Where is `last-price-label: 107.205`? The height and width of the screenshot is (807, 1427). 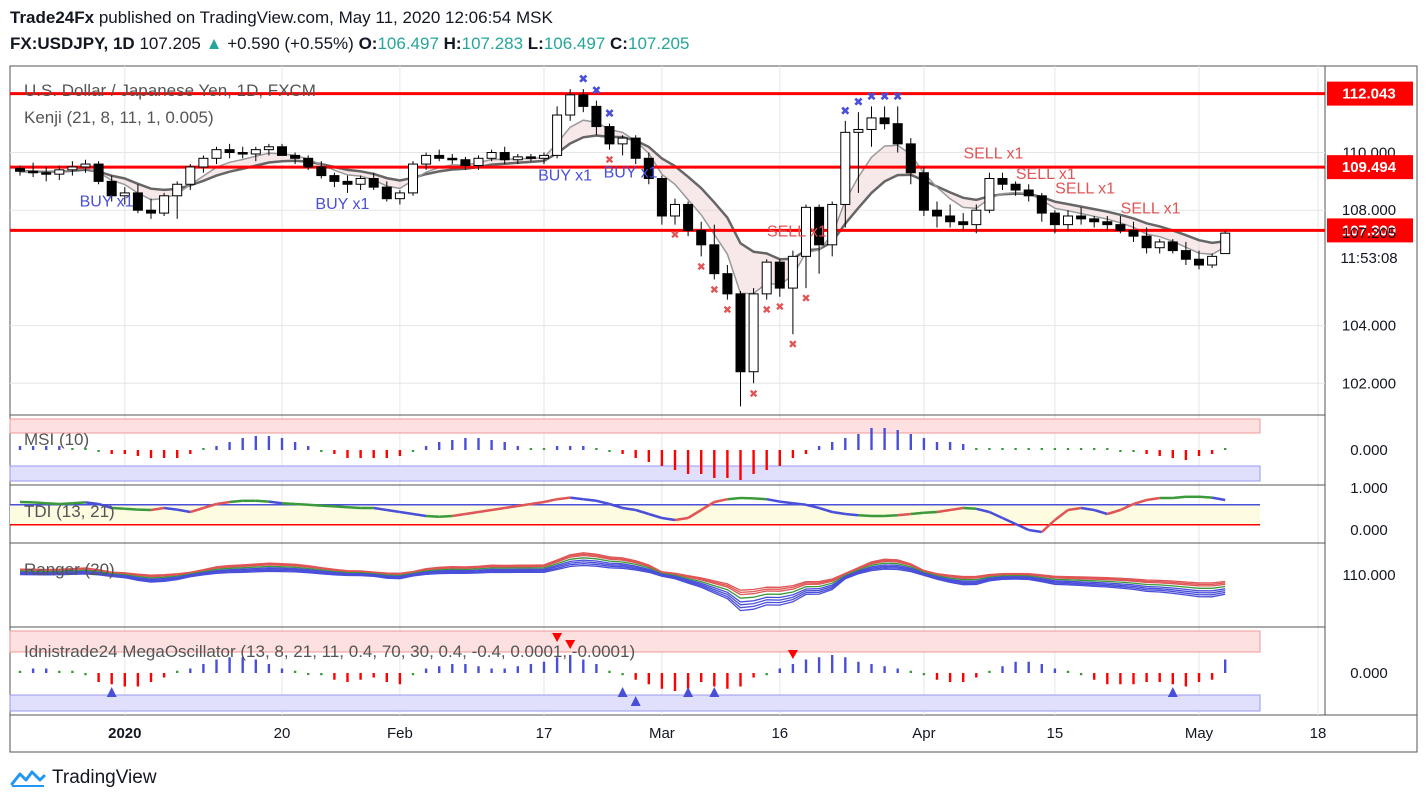 last-price-label: 107.205 is located at coordinates (1369, 233).